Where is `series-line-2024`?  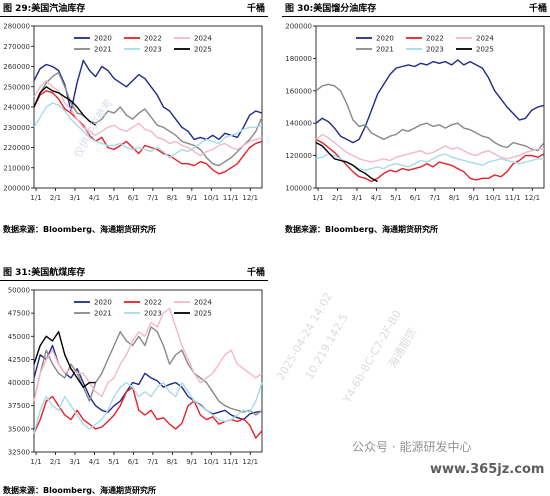
series-line-2024 is located at coordinates (148, 118).